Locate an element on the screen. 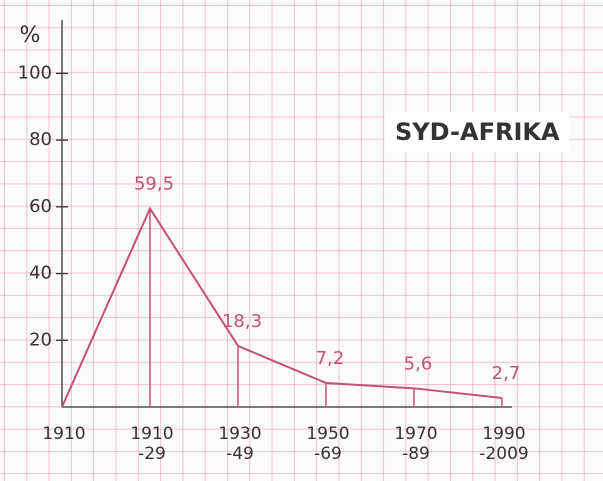 The height and width of the screenshot is (481, 603). x-tick-label: 1910 is located at coordinates (64, 434).